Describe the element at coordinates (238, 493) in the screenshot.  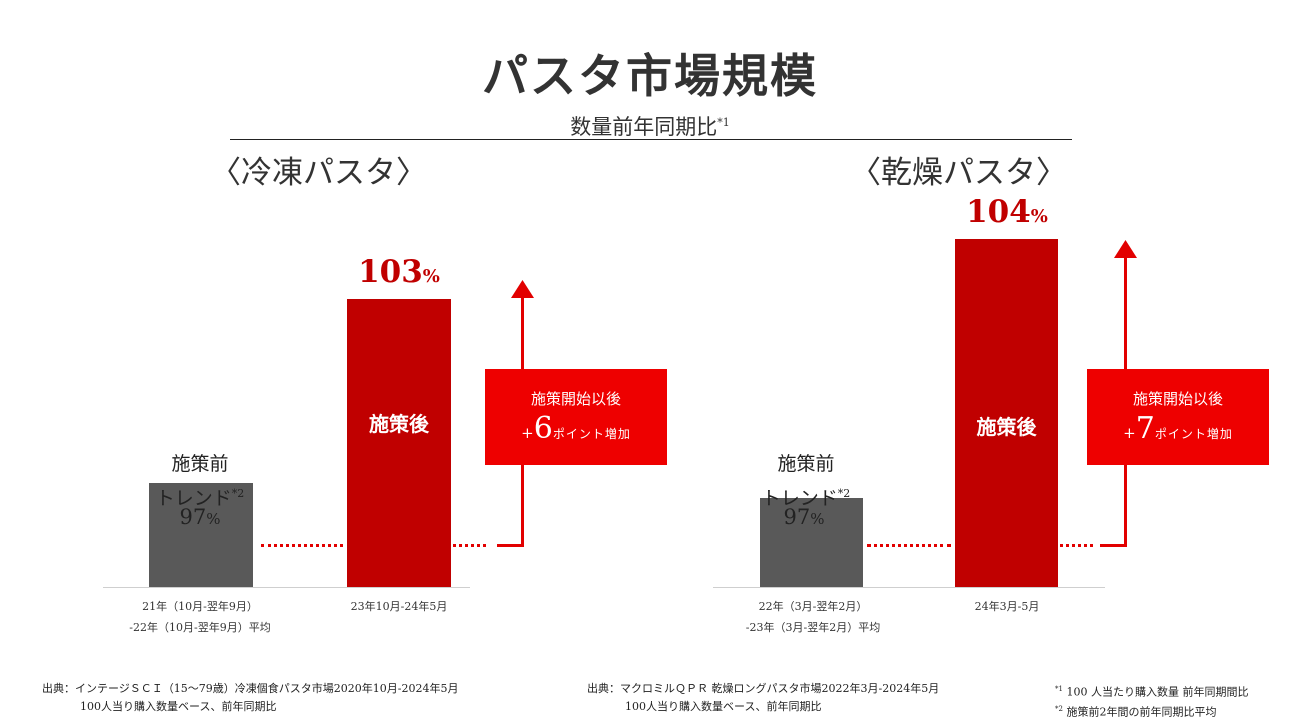
I see `before-note-mark-frozen: *2` at that location.